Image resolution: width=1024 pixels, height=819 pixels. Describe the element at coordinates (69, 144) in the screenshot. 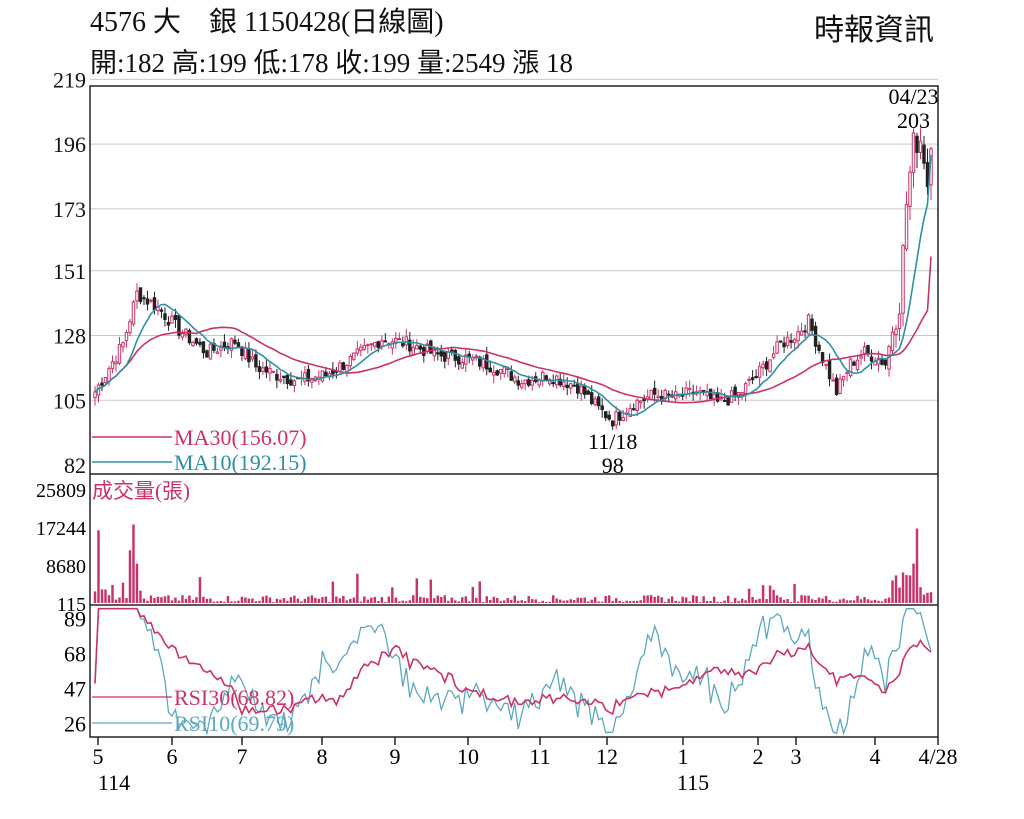

I see `price-tick-label: 196` at that location.